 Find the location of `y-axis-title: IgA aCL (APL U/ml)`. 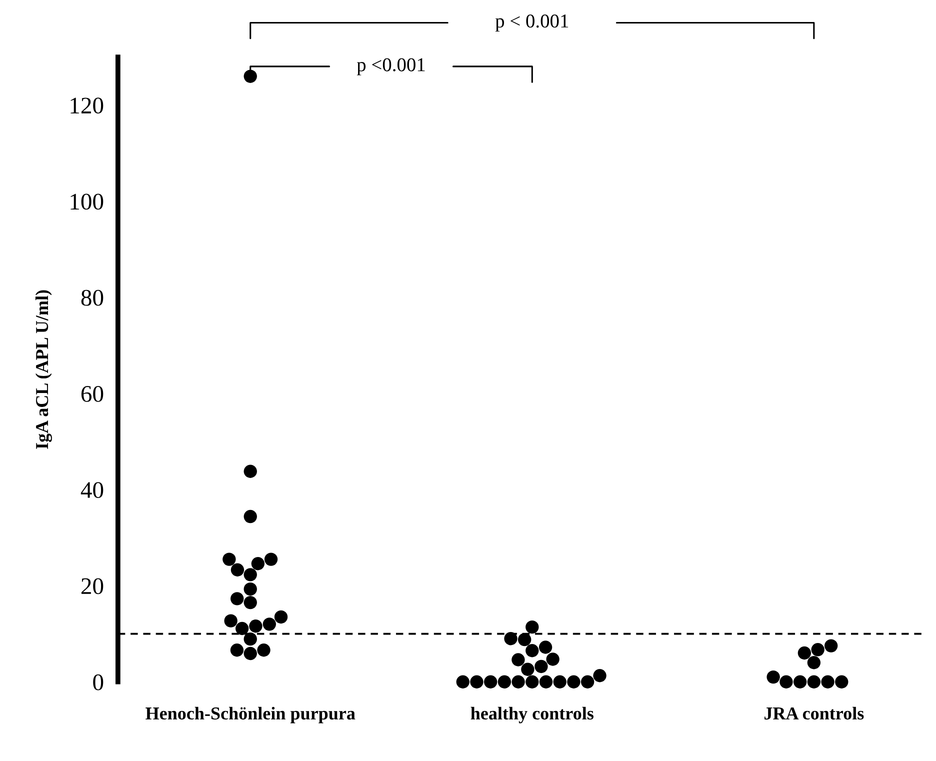

y-axis-title: IgA aCL (APL U/ml) is located at coordinates (43, 369).